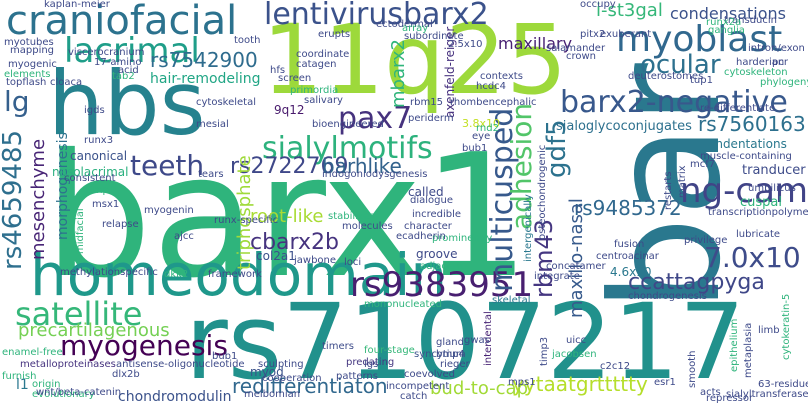 The image size is (808, 404). Describe the element at coordinates (726, 30) in the screenshot. I see `word: ganglia` at that location.